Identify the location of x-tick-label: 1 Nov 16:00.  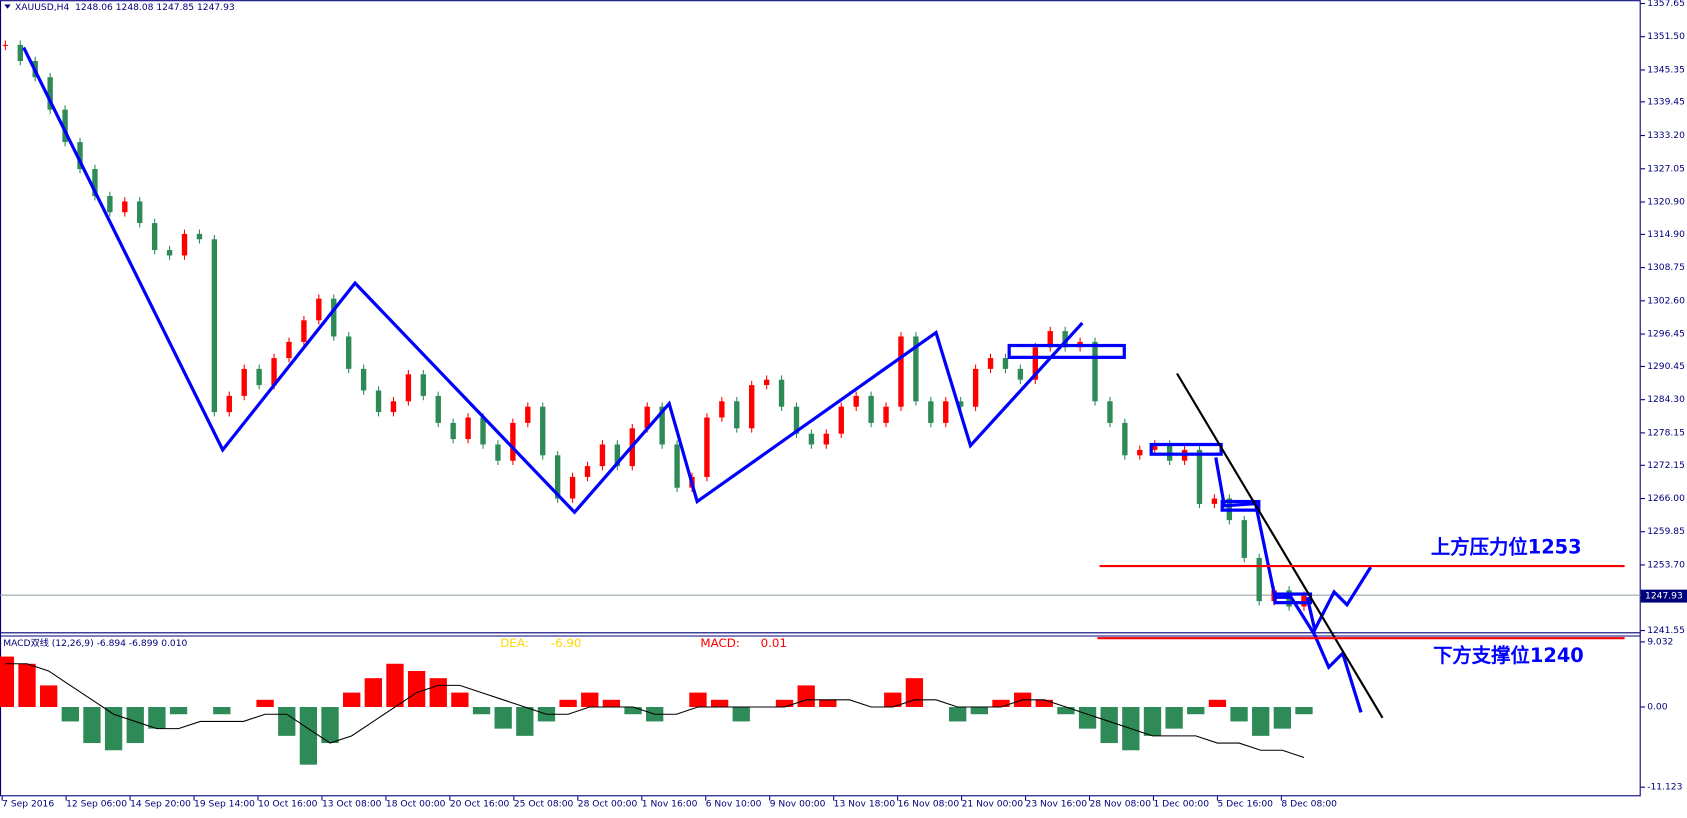
(670, 804).